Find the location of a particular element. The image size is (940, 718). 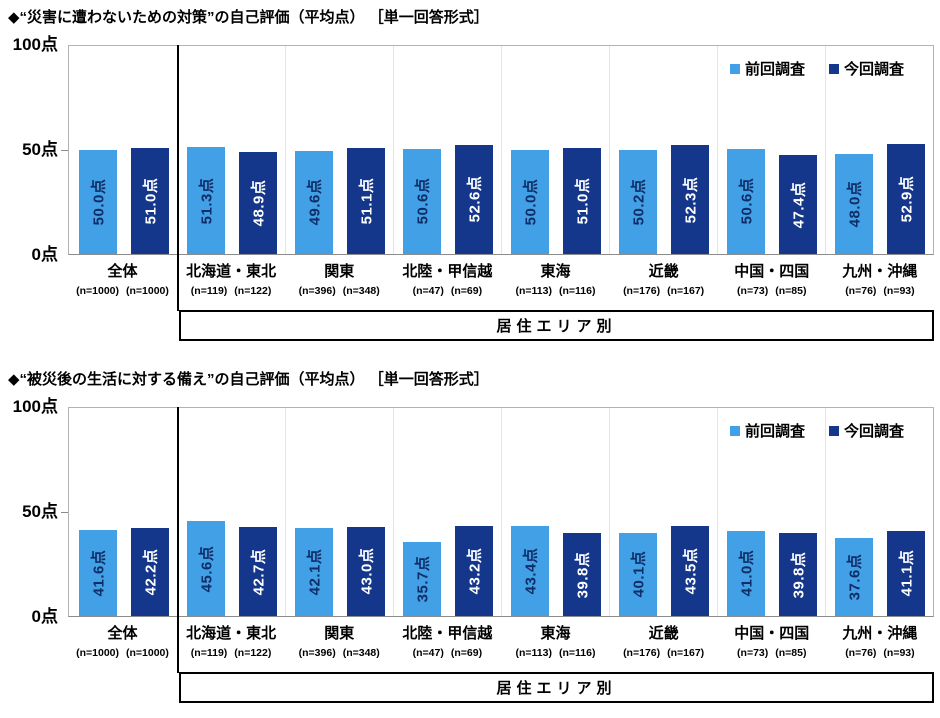

bar-value-label: 52.3点 is located at coordinates (690, 199).